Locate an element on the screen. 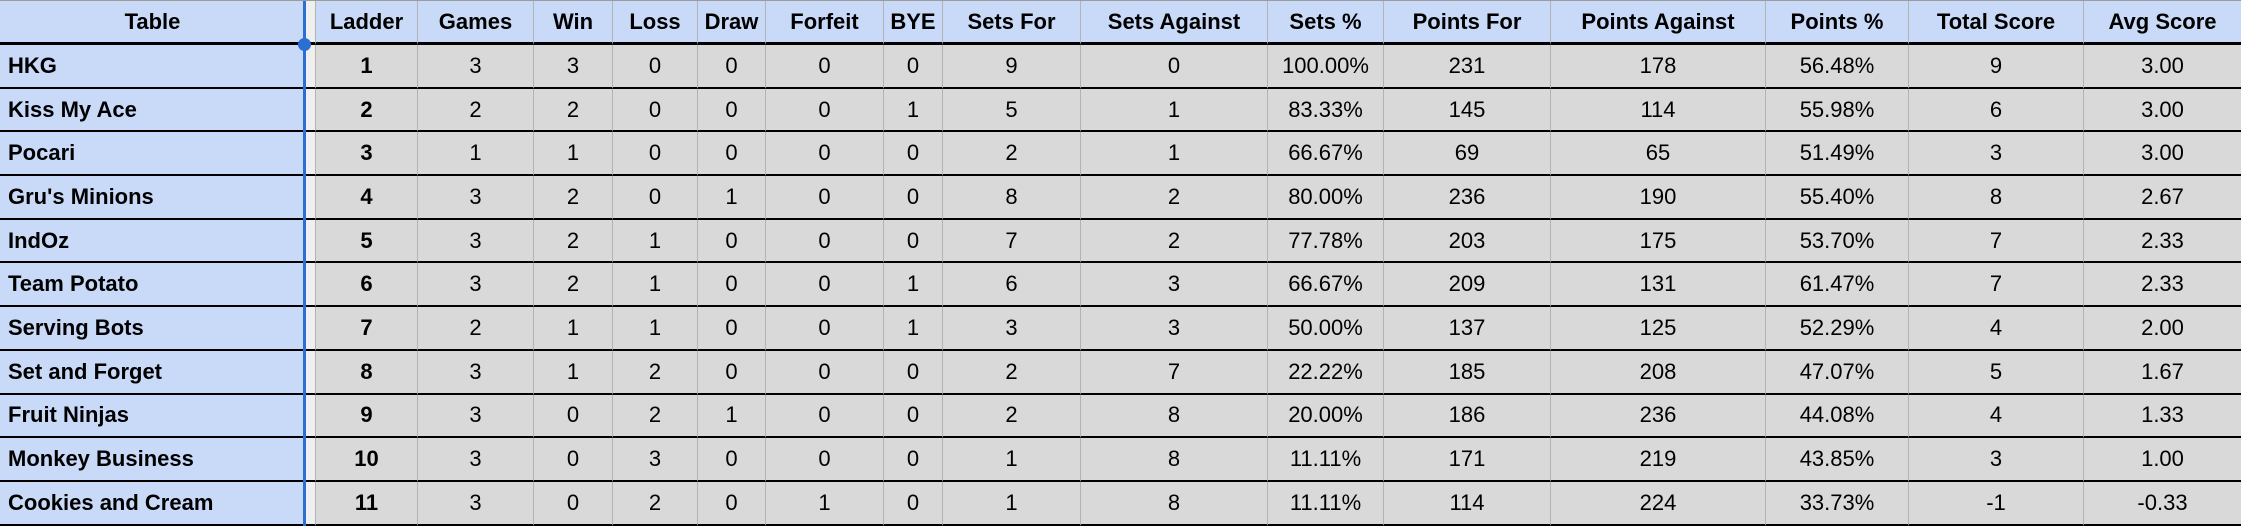  data-cell-points-against: 236 is located at coordinates (1657, 416).